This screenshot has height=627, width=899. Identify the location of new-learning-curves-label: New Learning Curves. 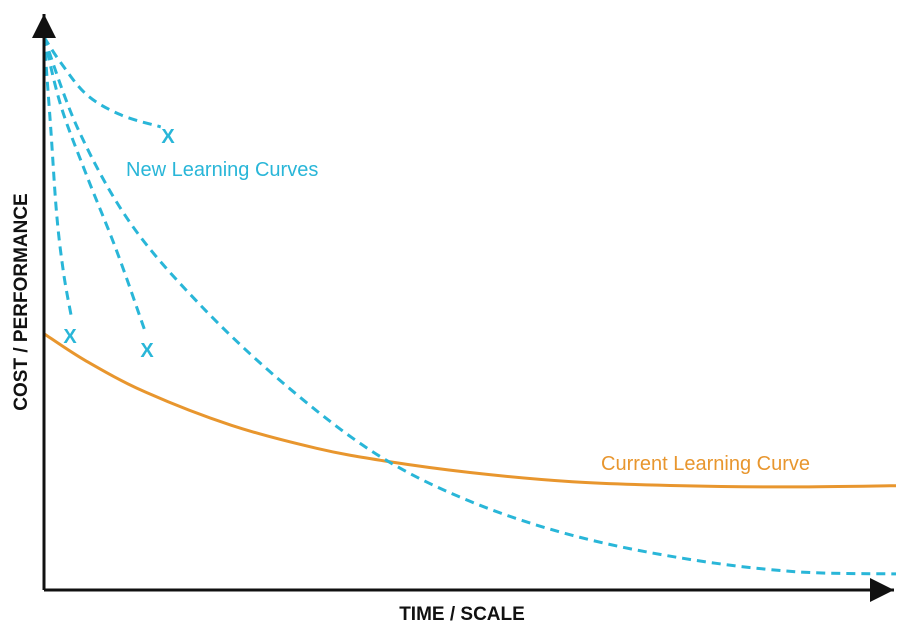
(222, 170).